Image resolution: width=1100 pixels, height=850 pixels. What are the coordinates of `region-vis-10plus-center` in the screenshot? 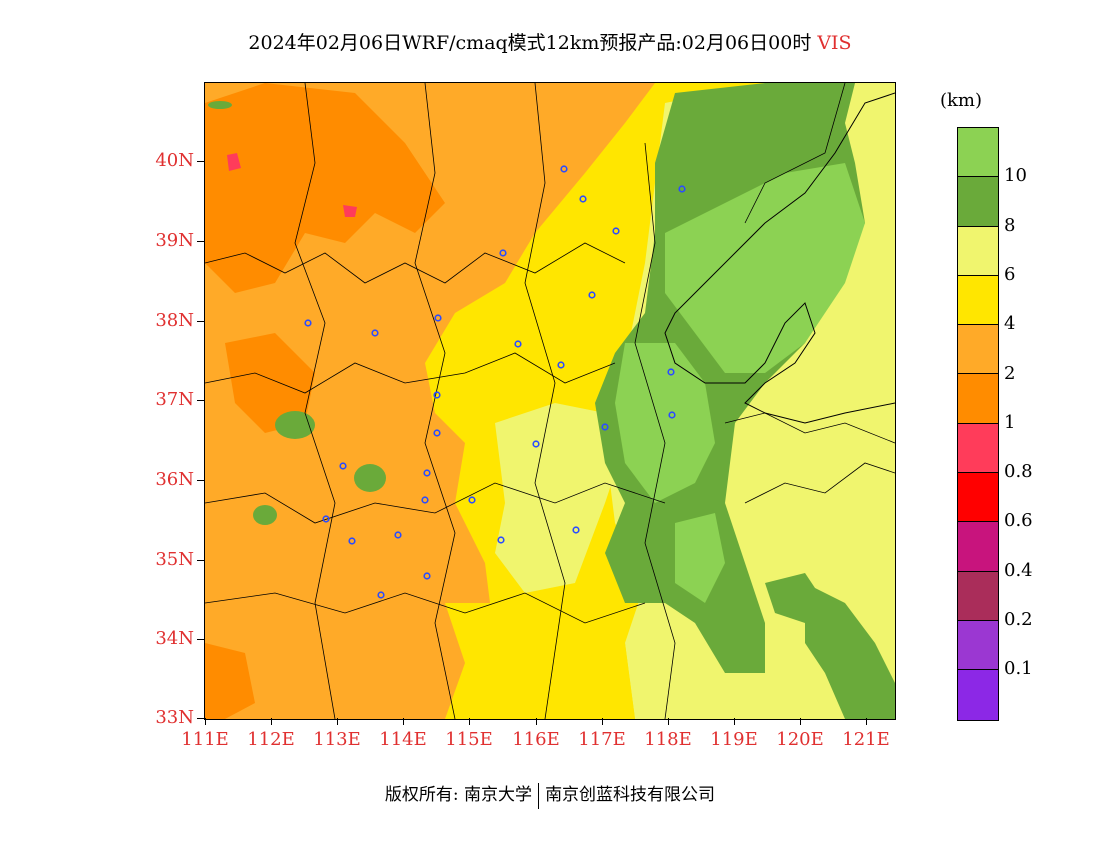 It's located at (665, 423).